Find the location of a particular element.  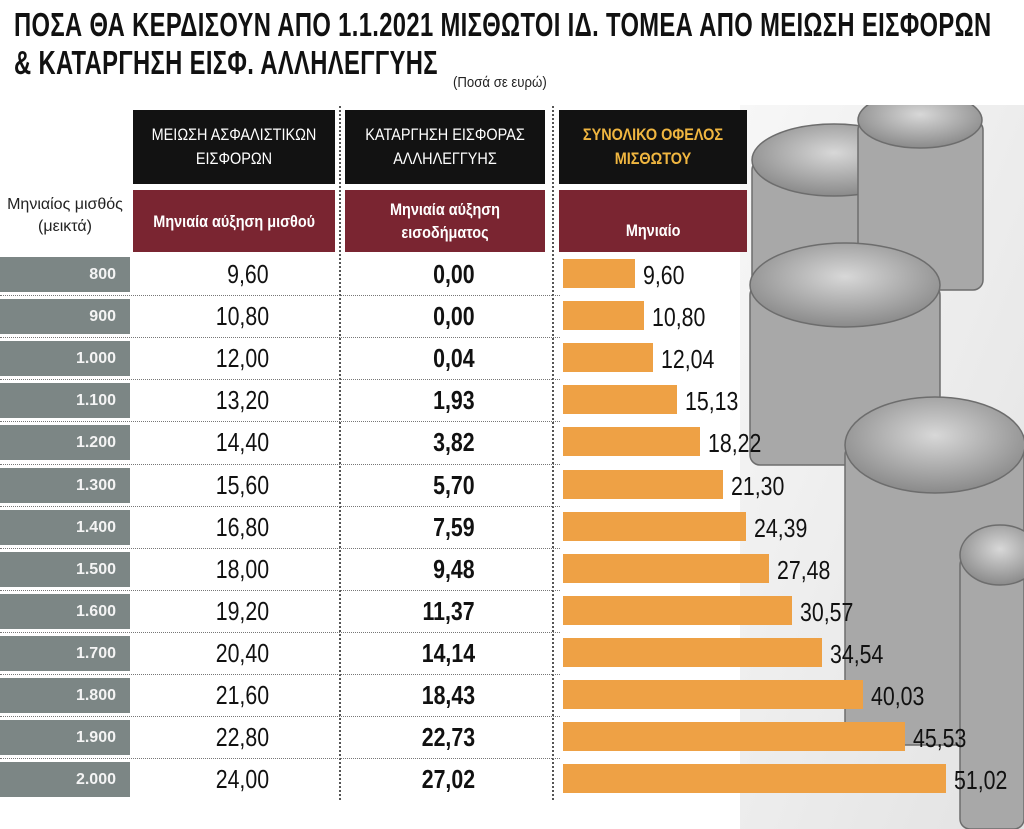

total-label: 10,80 is located at coordinates (679, 317).